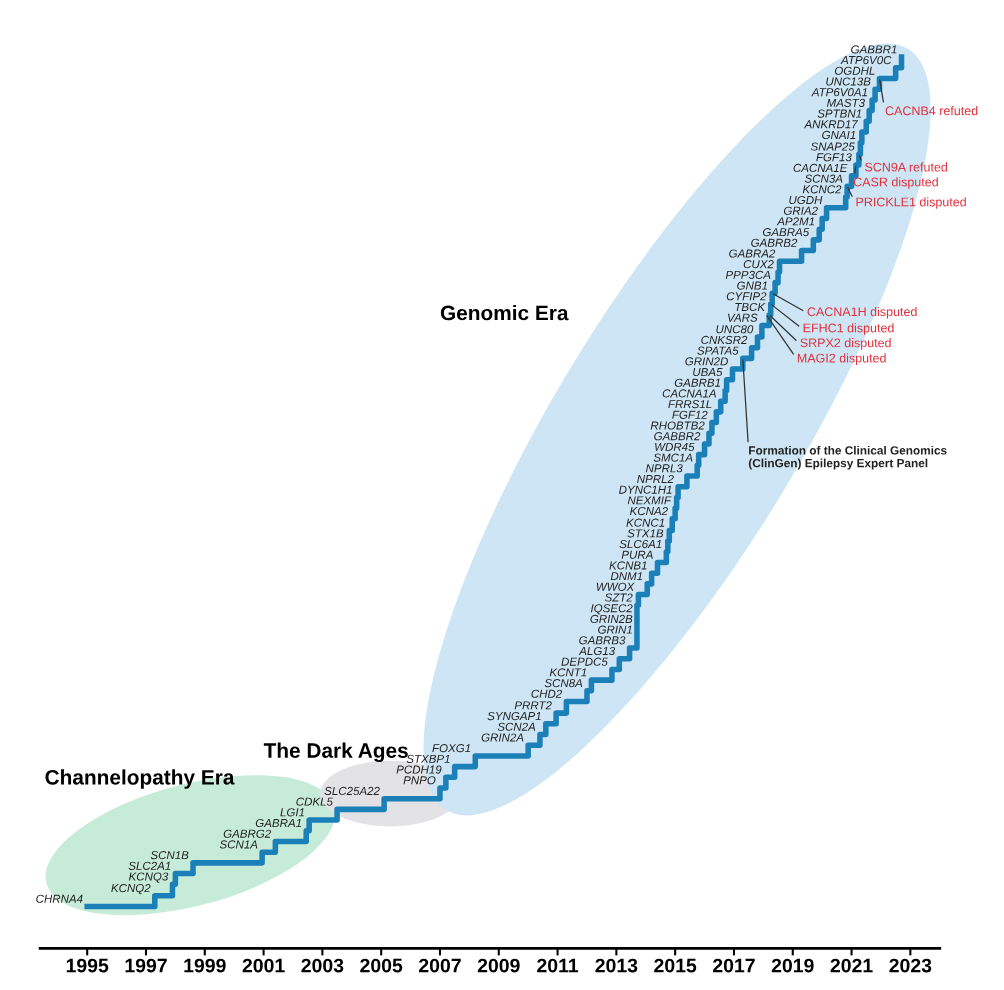 The height and width of the screenshot is (990, 1004). Describe the element at coordinates (677, 436) in the screenshot. I see `annotation: GABBR2` at that location.